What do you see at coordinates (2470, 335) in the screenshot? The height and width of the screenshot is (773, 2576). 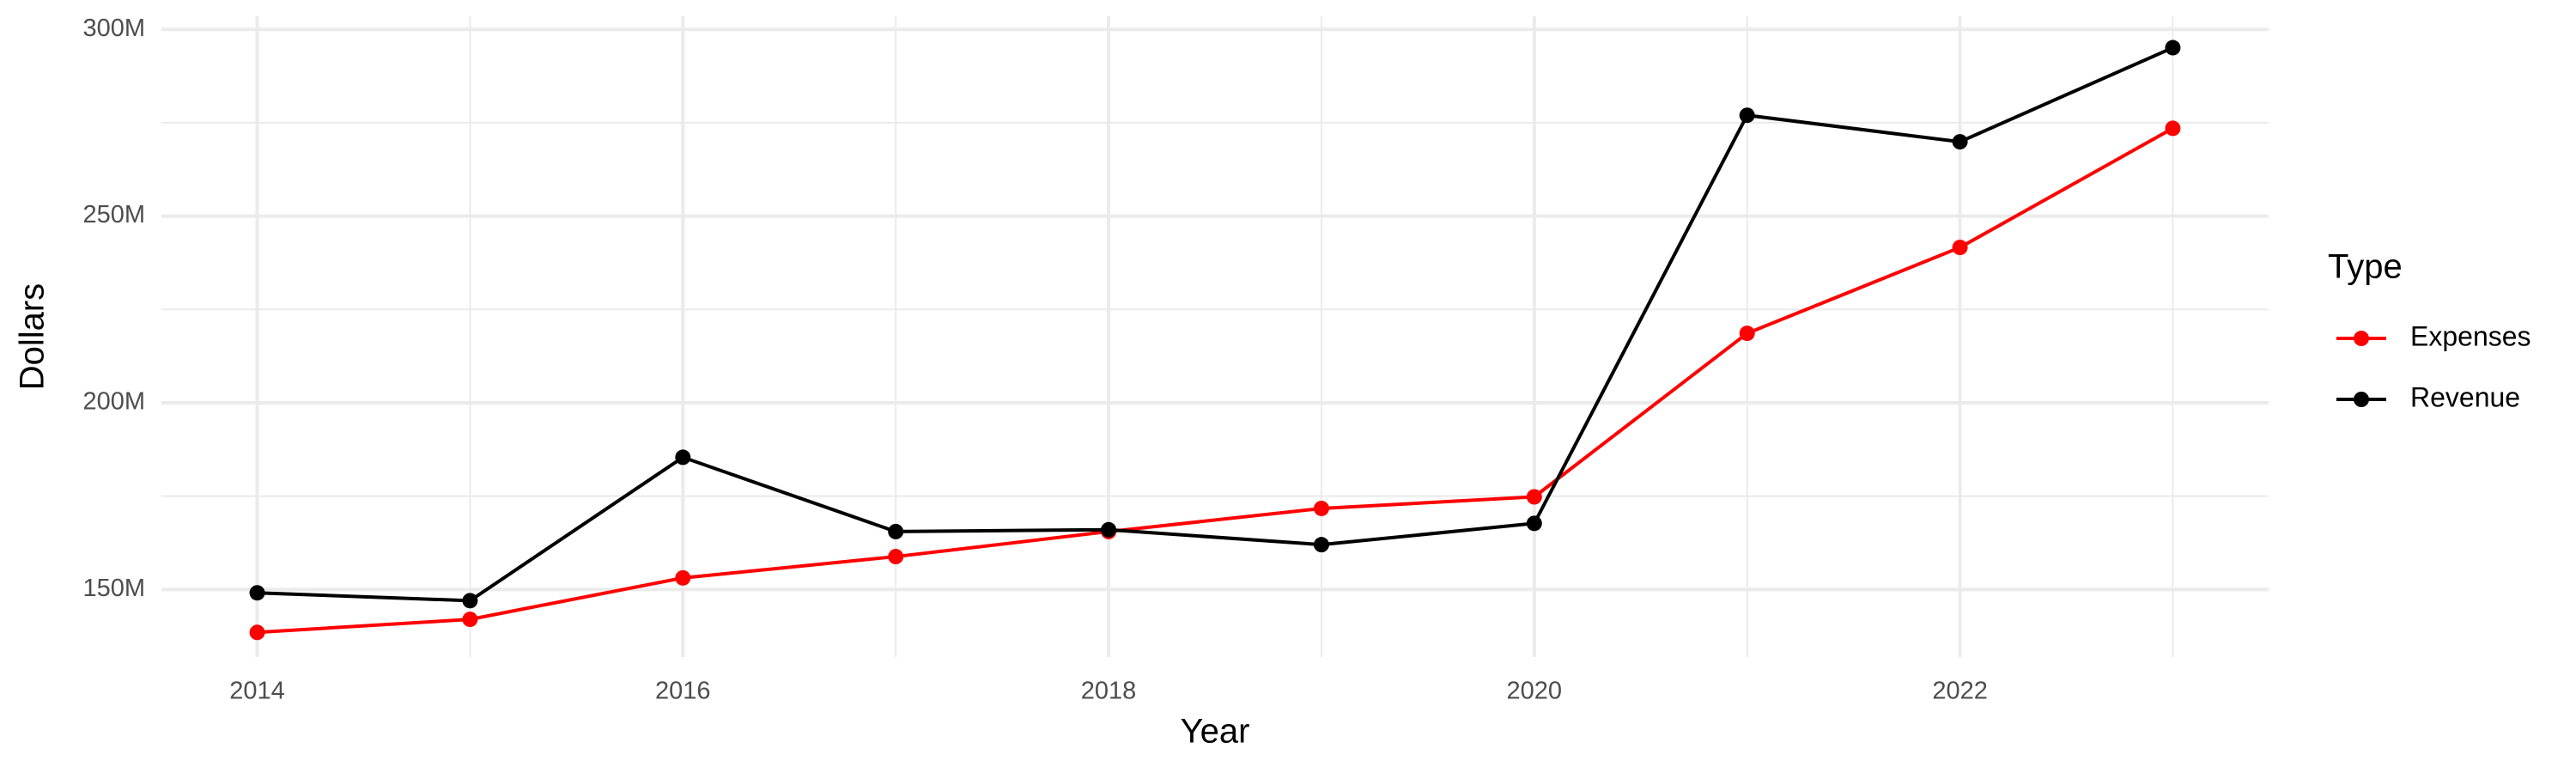 I see `legend-label: Expenses` at bounding box center [2470, 335].